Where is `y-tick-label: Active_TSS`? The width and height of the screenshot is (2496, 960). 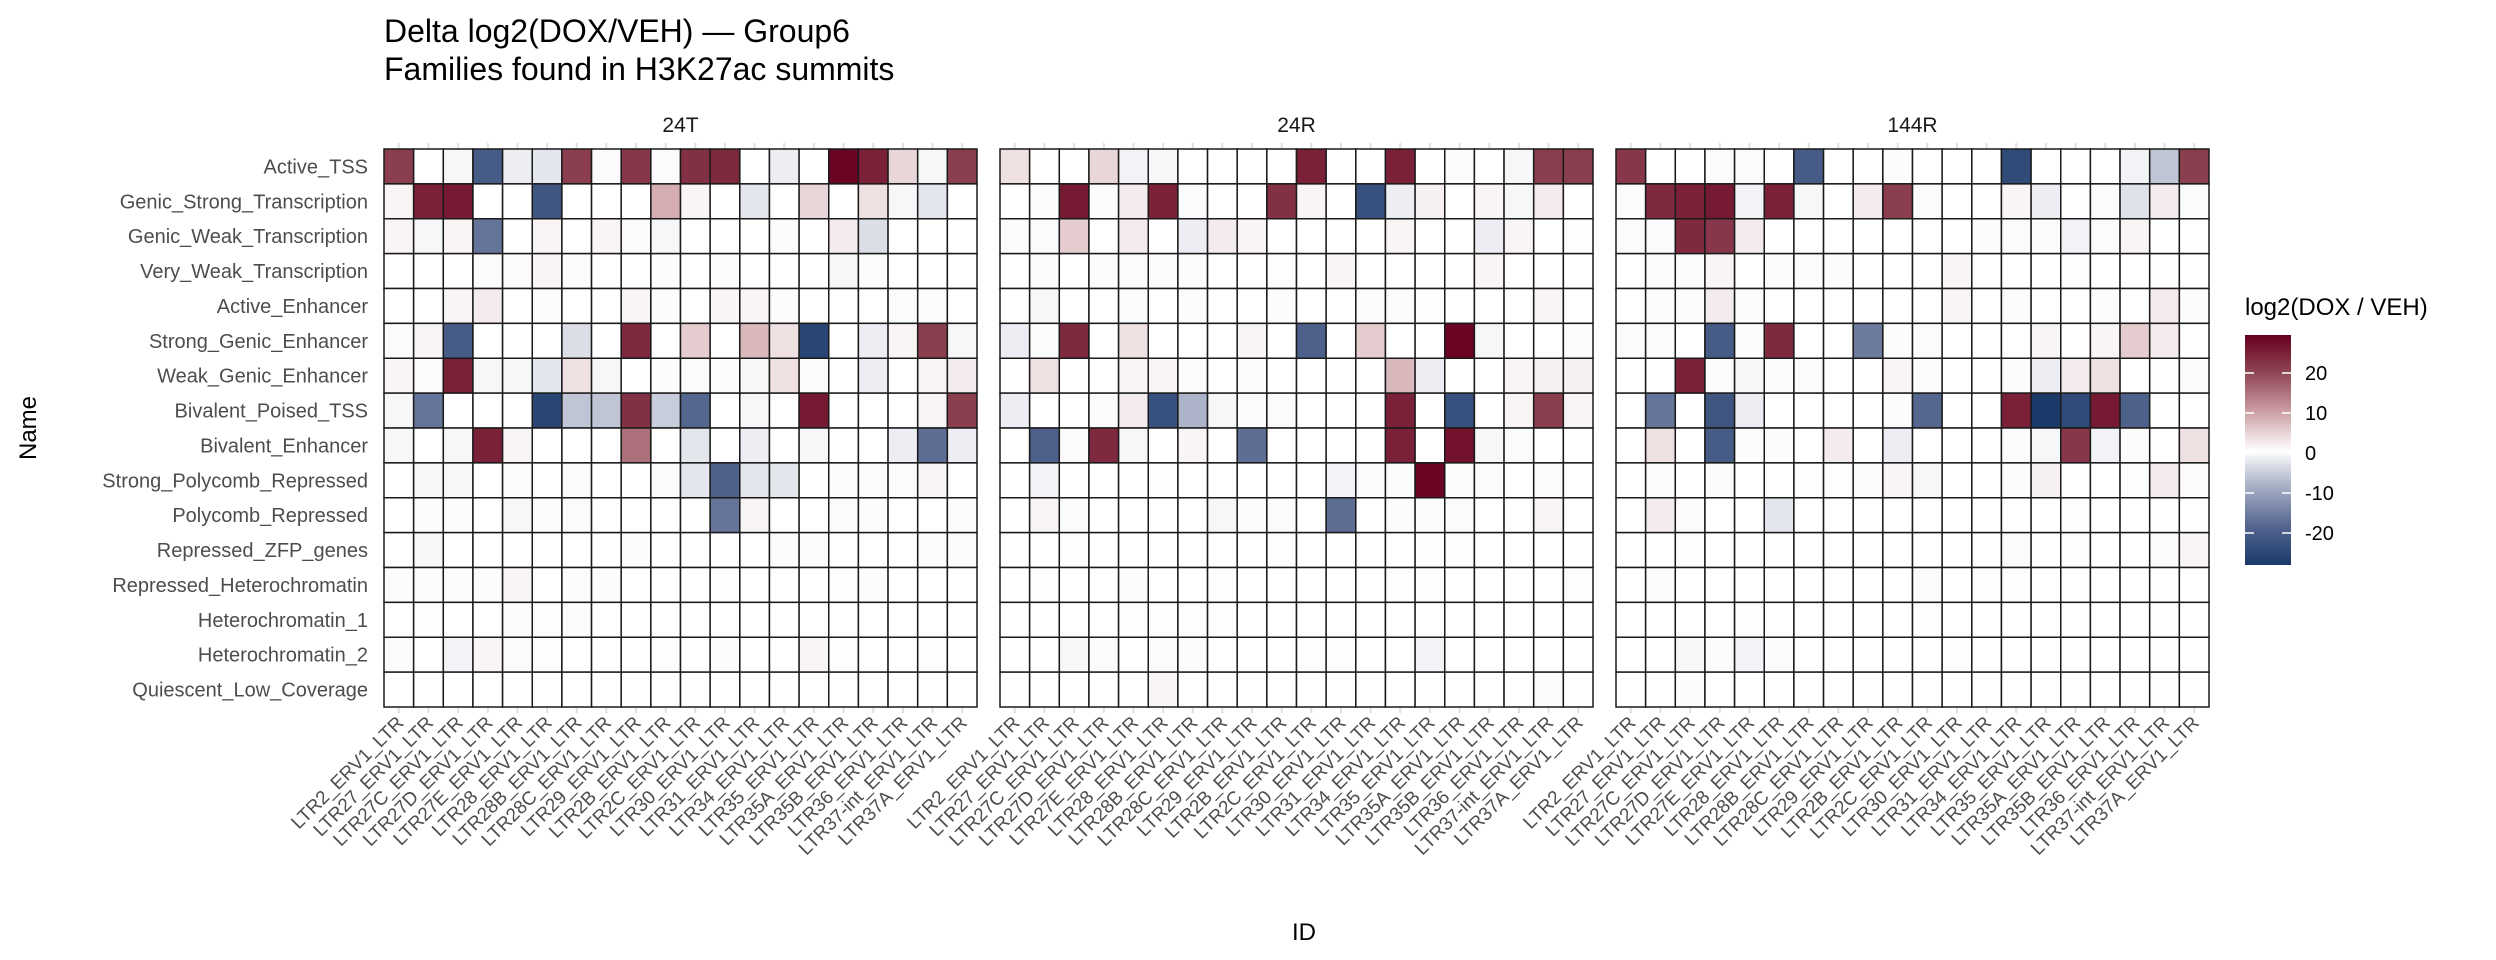 y-tick-label: Active_TSS is located at coordinates (316, 167).